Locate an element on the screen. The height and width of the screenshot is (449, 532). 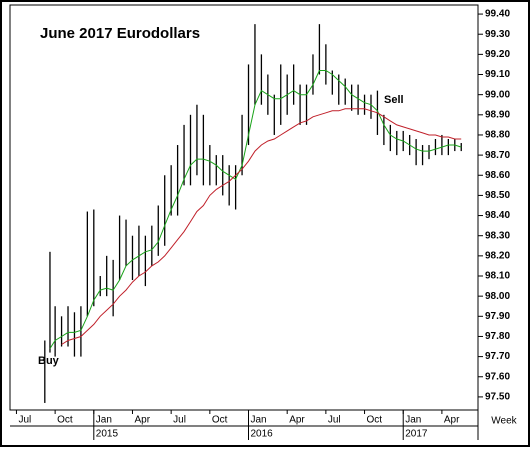
y-tick-label: 99.20 is located at coordinates (497, 54).